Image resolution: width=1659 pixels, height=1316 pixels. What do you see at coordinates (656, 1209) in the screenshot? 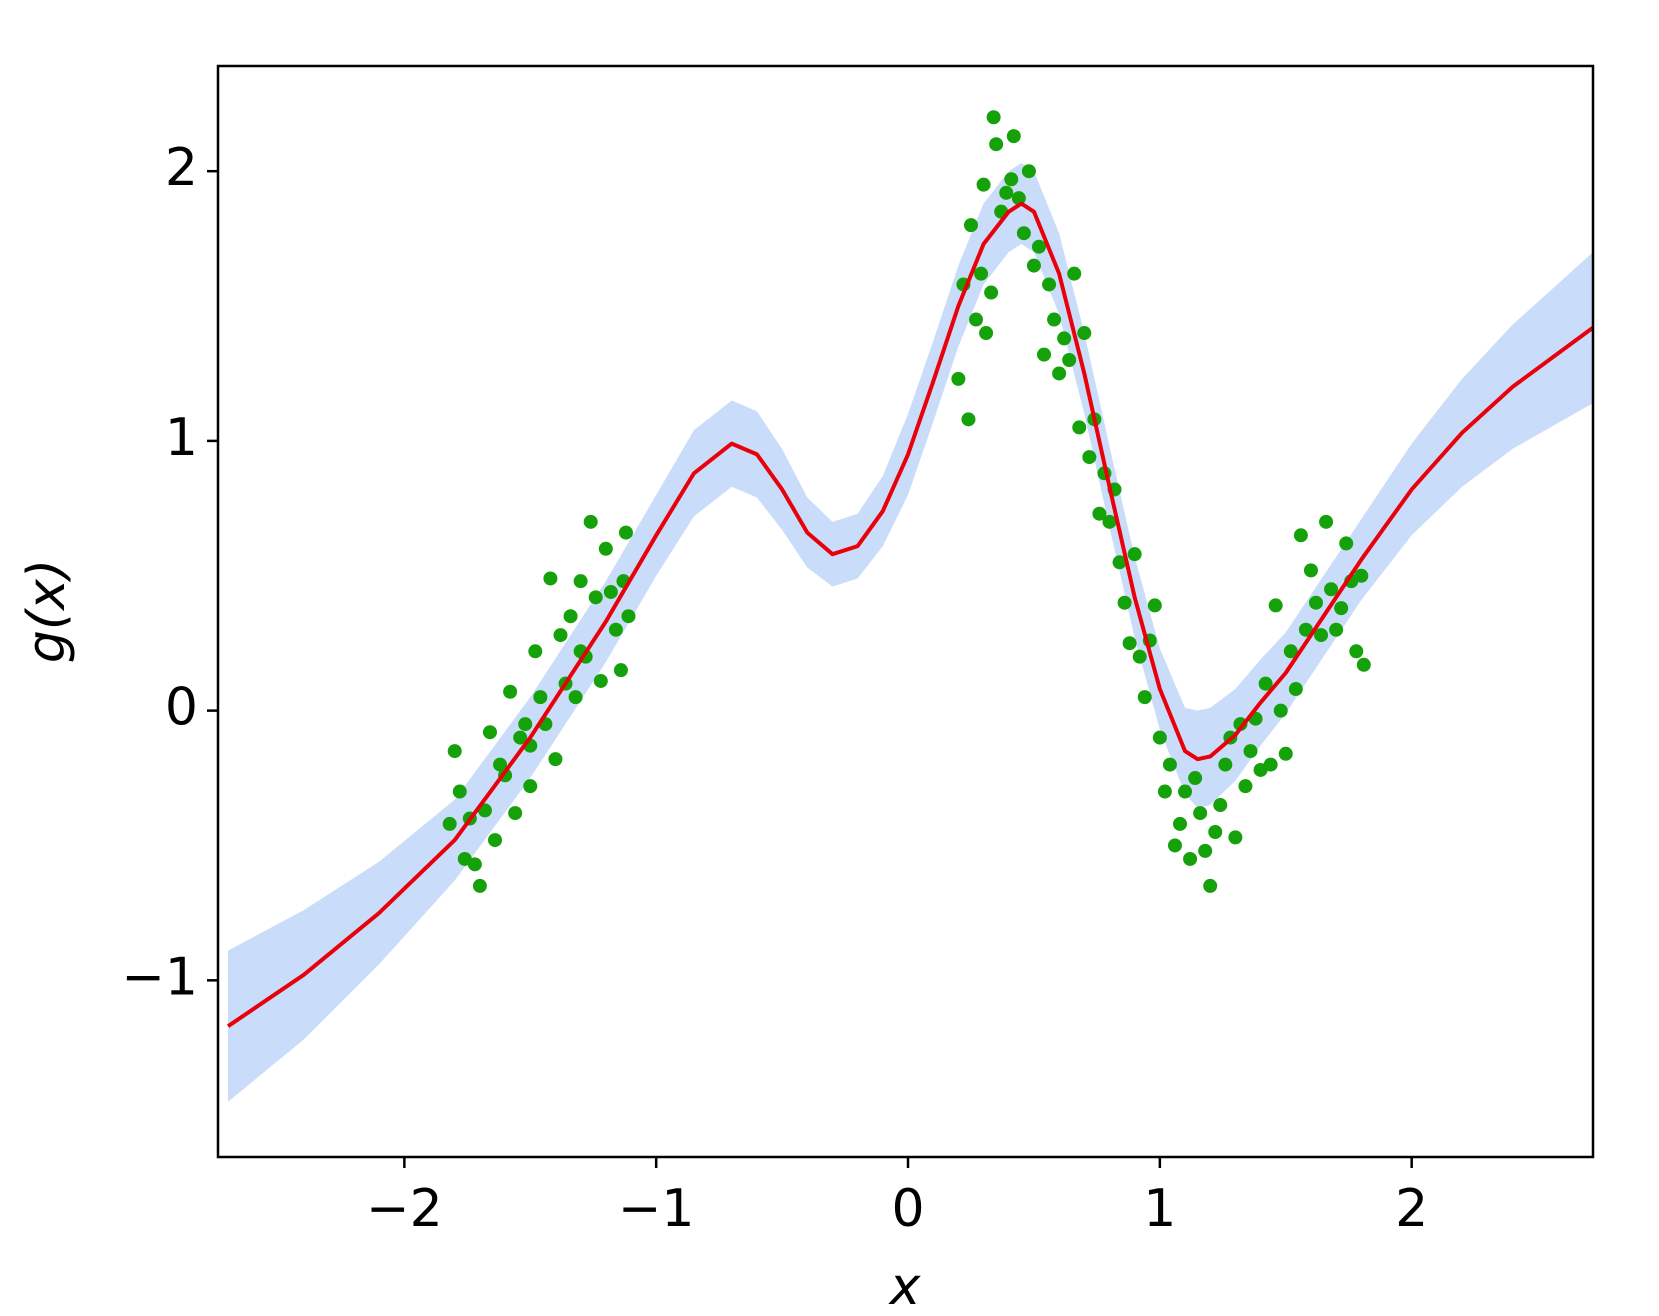
I see `x-tick-label: −1` at bounding box center [656, 1209].